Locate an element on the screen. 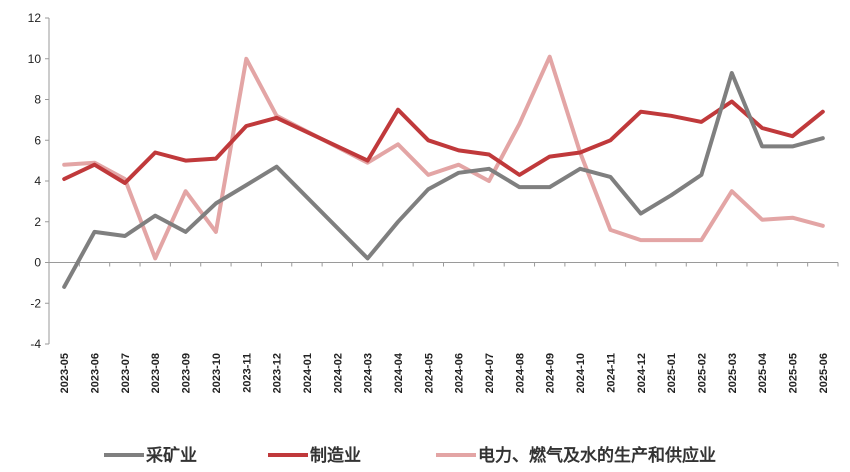  legend-item: 电力、燃气及水的生产和供应业 is located at coordinates (576, 455).